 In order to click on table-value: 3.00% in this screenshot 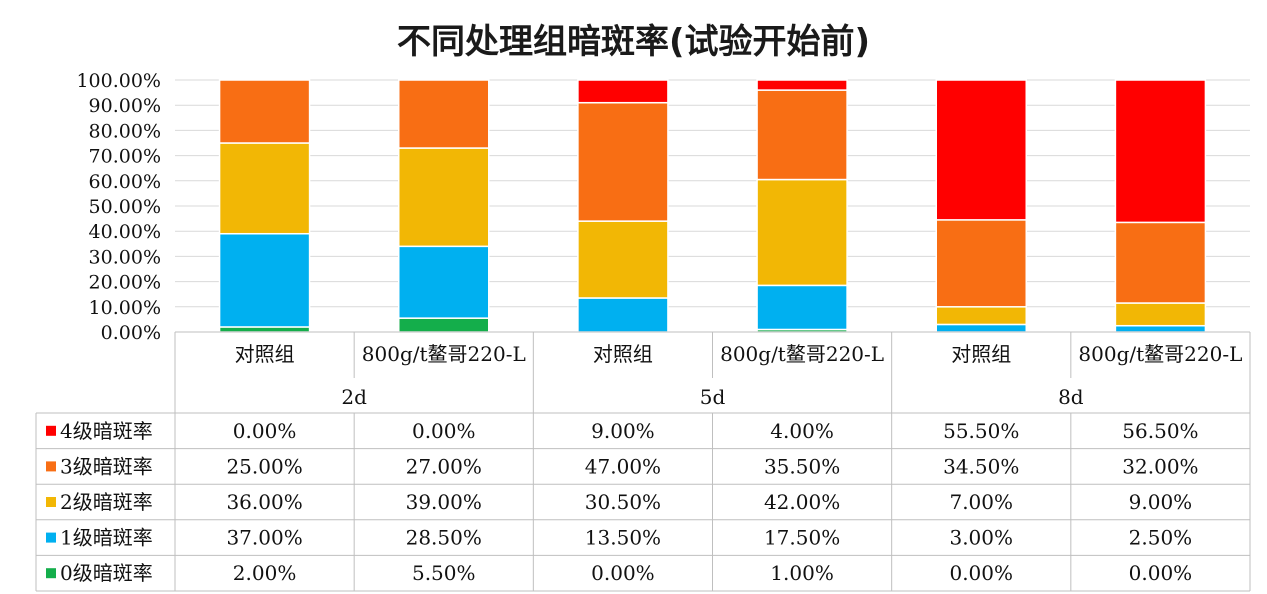, I will do `click(981, 538)`.